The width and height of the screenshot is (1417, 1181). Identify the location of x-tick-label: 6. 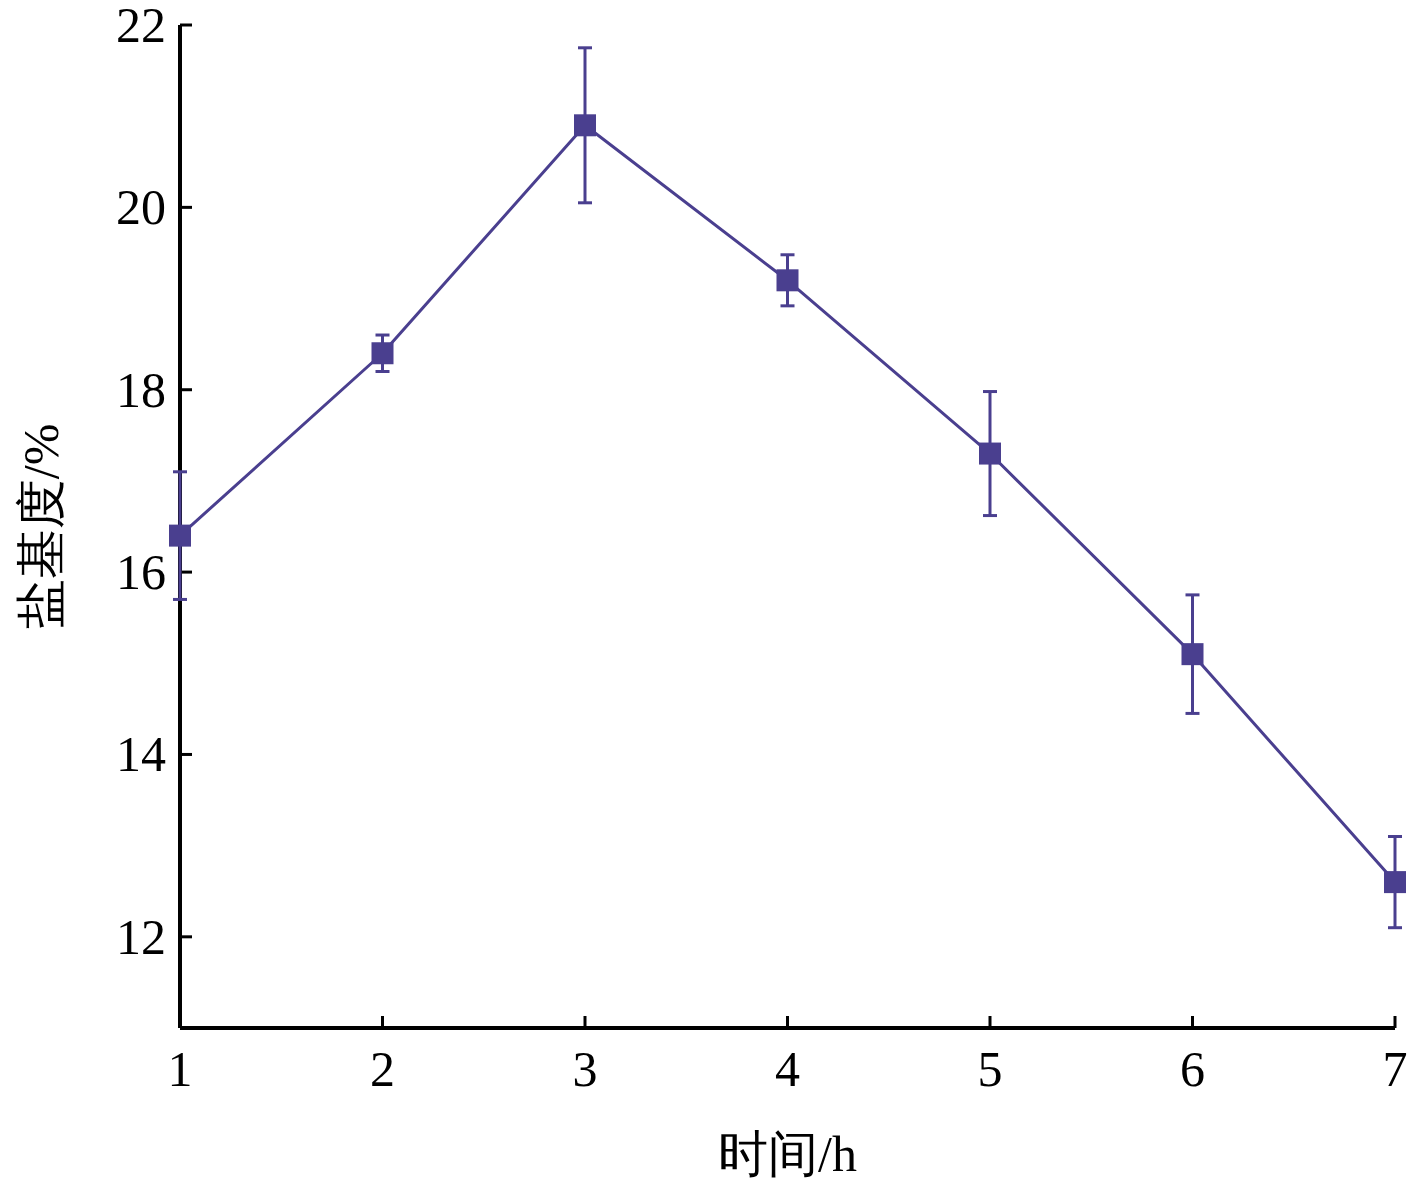
(1192, 1069).